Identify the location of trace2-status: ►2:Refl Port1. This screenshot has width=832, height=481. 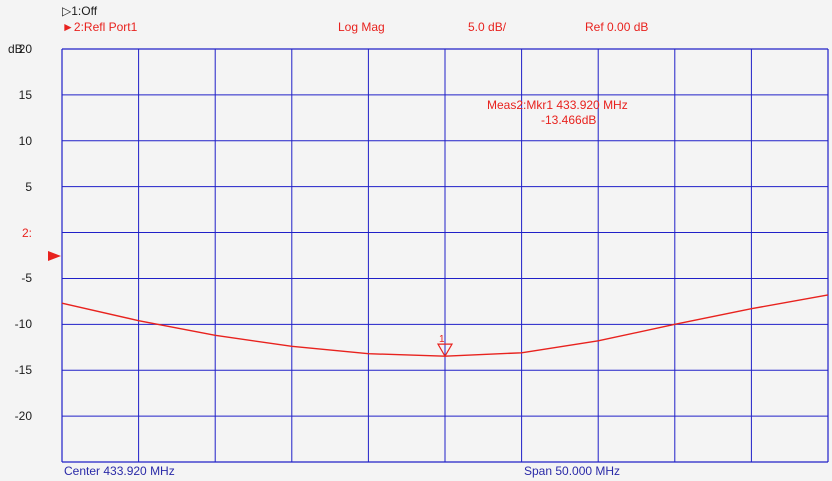
(100, 27).